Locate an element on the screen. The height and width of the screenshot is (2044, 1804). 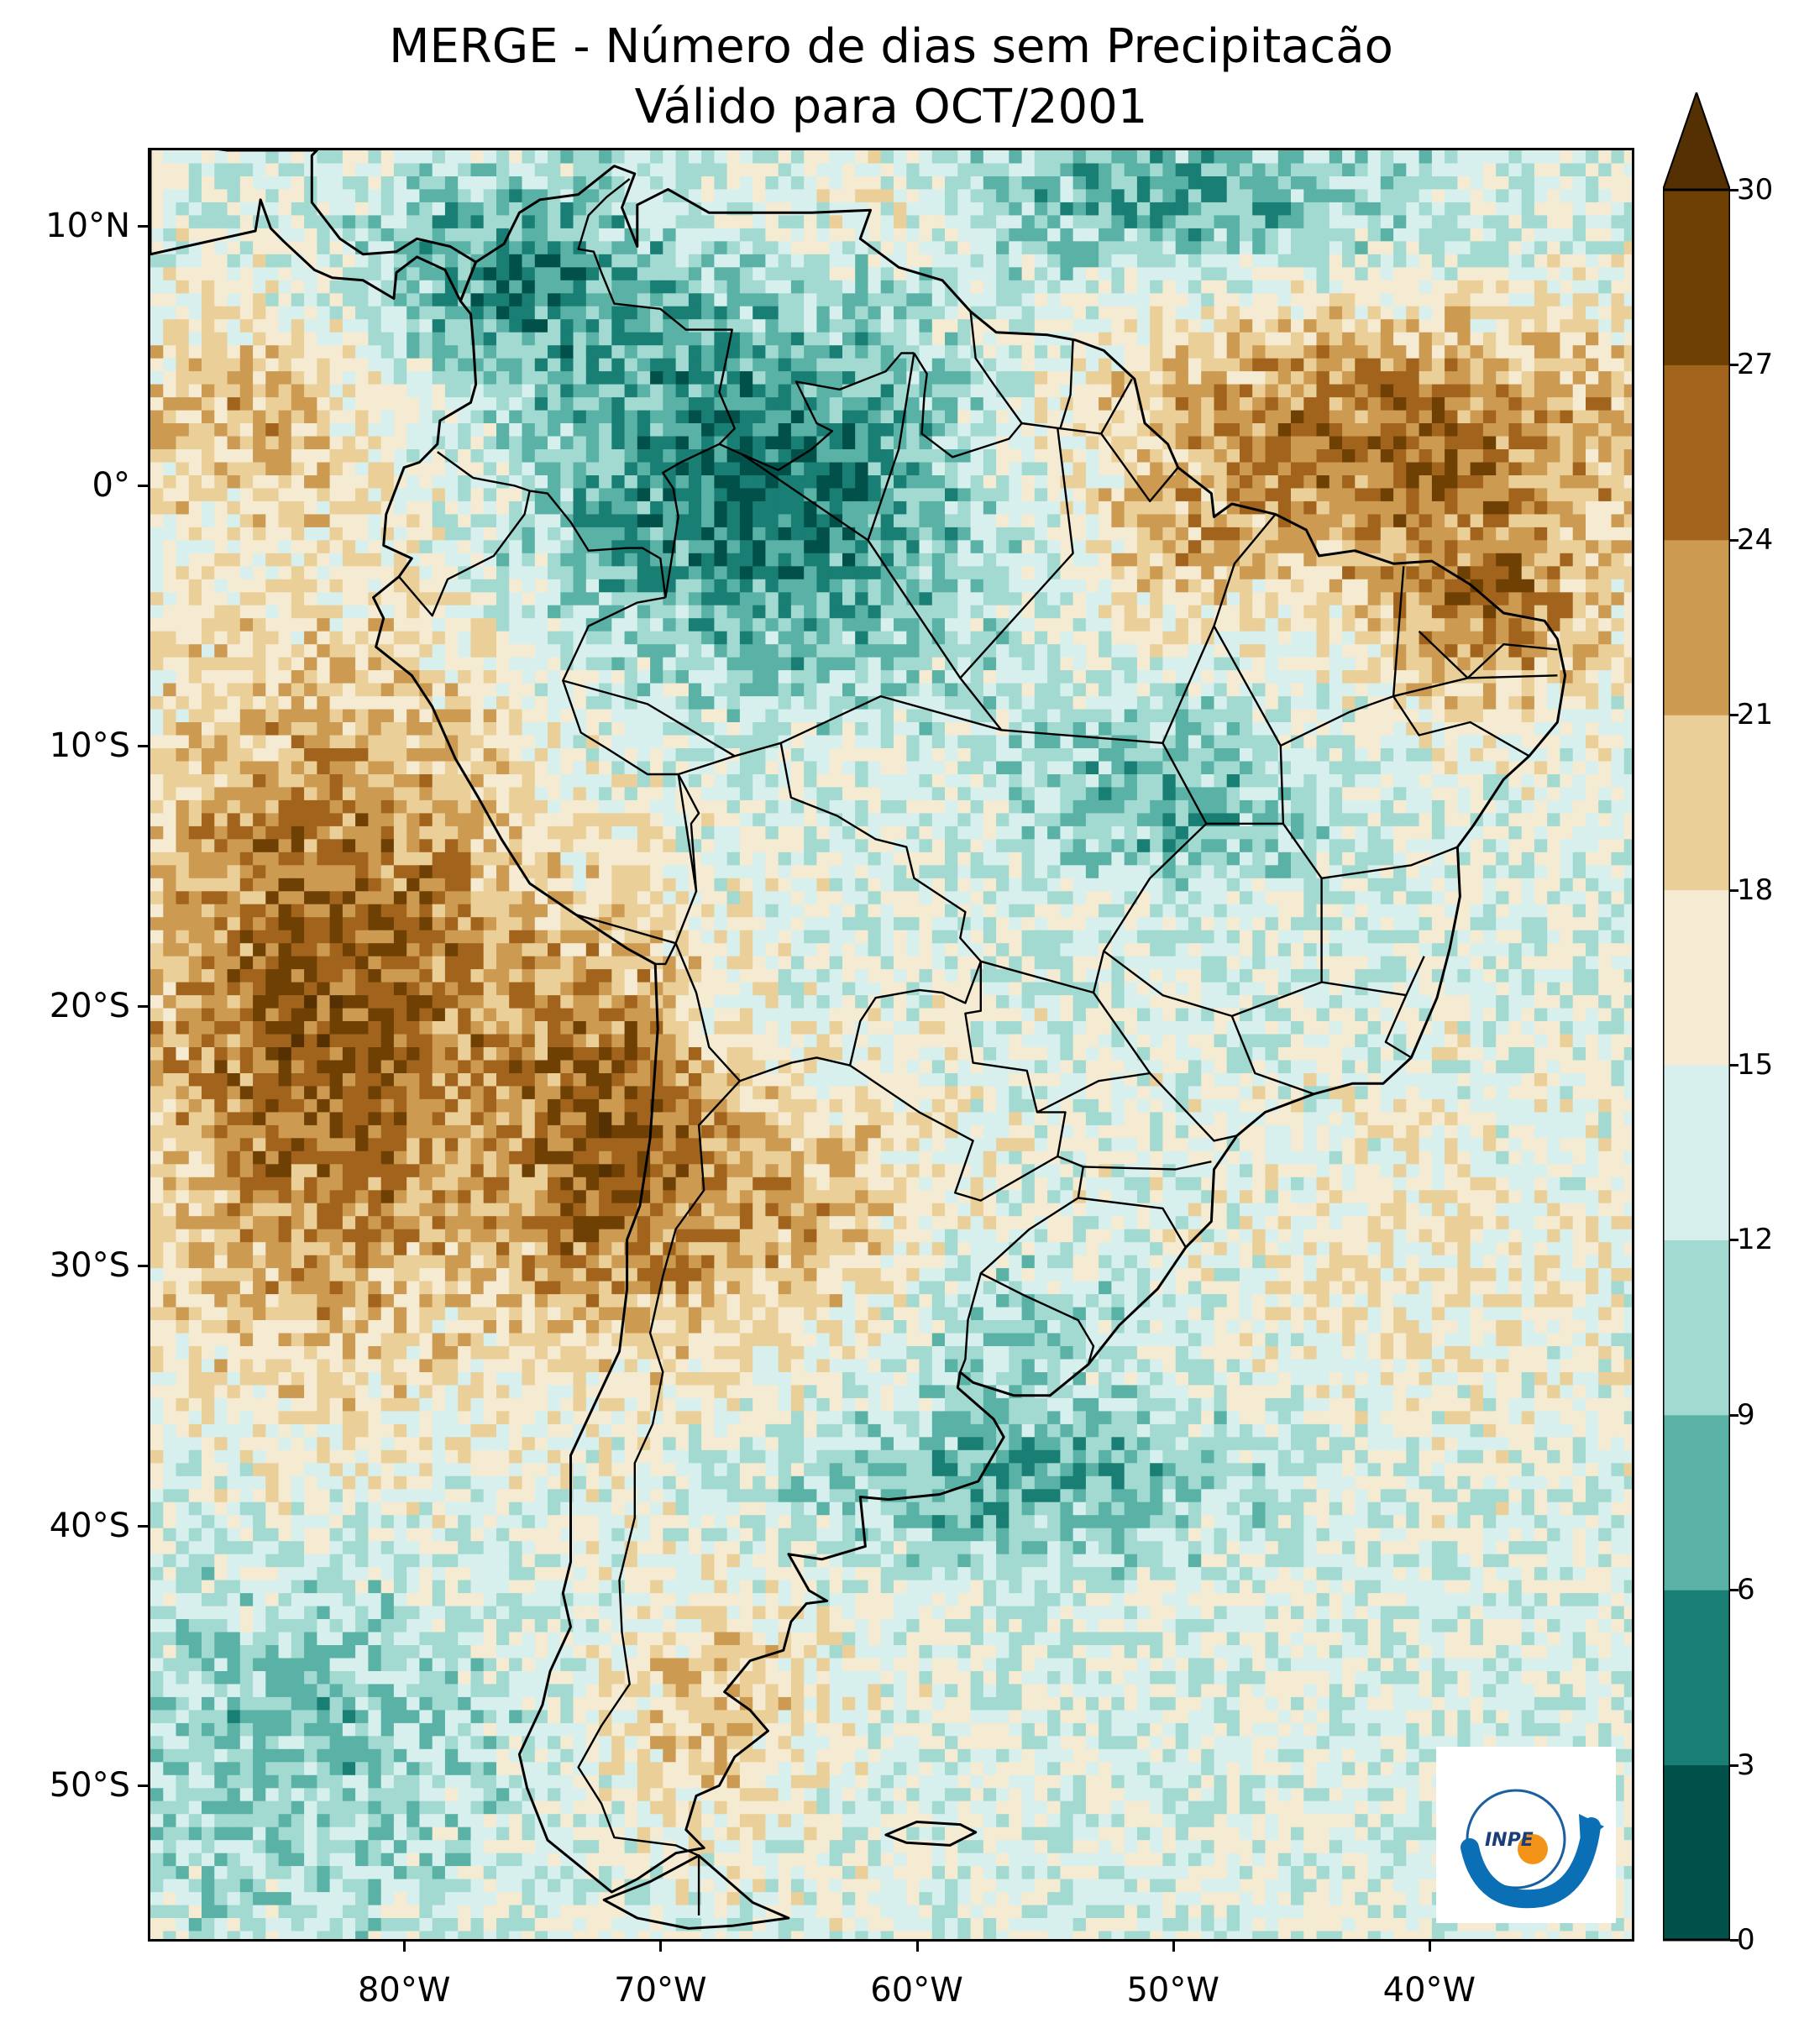
colorbar-tick-label: 6 is located at coordinates (1746, 1590).